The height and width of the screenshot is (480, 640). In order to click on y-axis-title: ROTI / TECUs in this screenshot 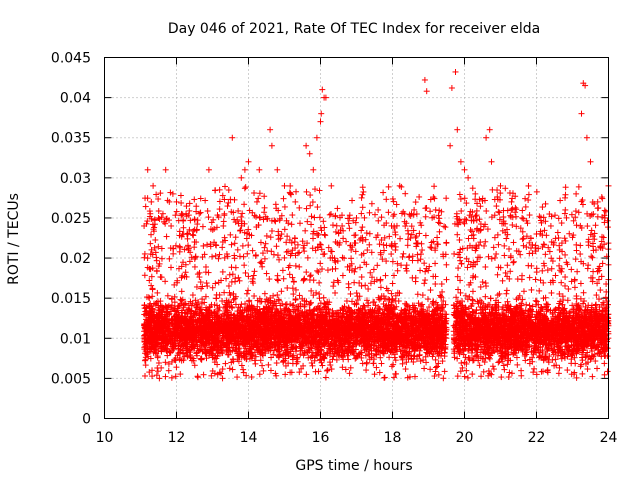, I will do `click(14, 239)`.